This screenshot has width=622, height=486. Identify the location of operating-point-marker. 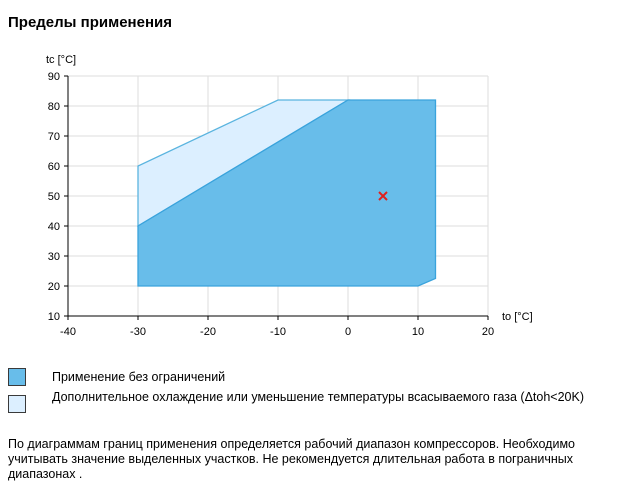
(383, 196).